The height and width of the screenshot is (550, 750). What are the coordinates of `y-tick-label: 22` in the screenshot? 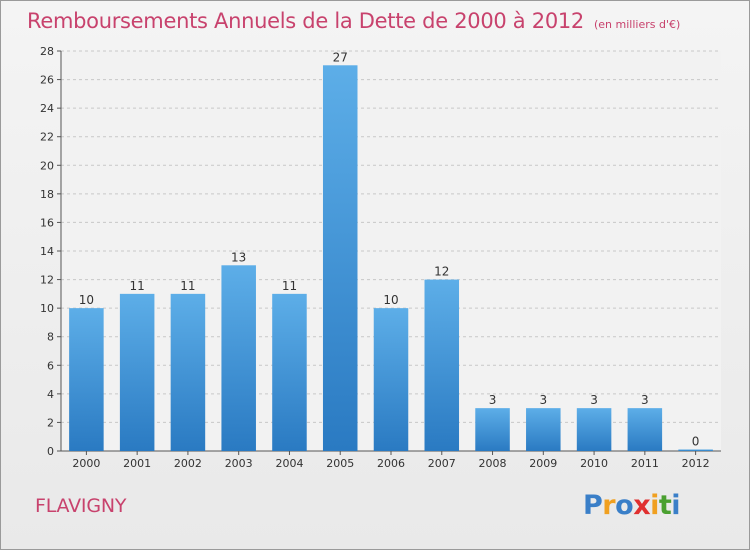 It's located at (47, 137).